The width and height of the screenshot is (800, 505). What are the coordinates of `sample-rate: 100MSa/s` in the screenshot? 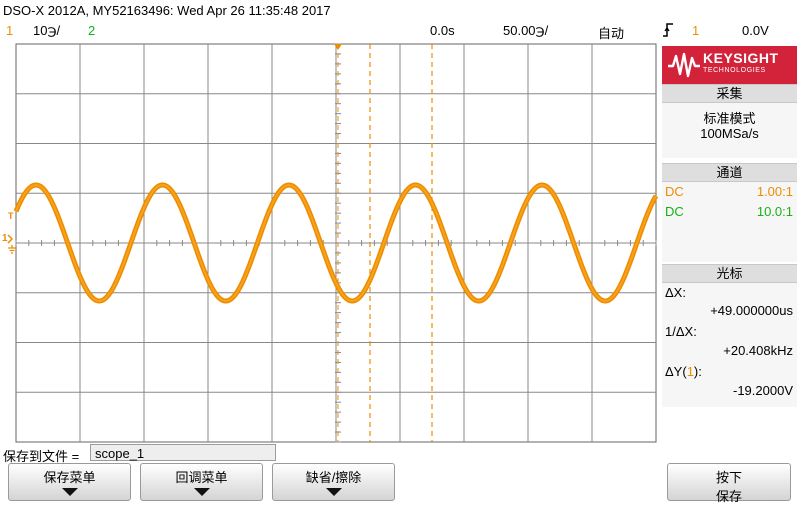 It's located at (729, 133).